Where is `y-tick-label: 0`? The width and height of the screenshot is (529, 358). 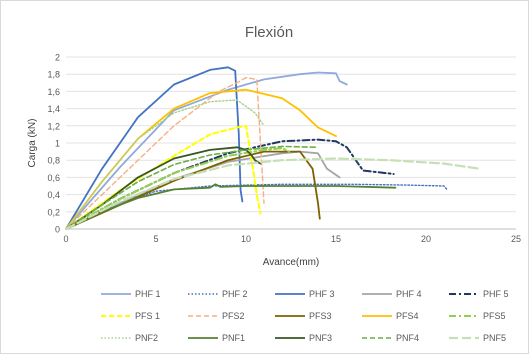
y-tick-label: 0 is located at coordinates (57, 230).